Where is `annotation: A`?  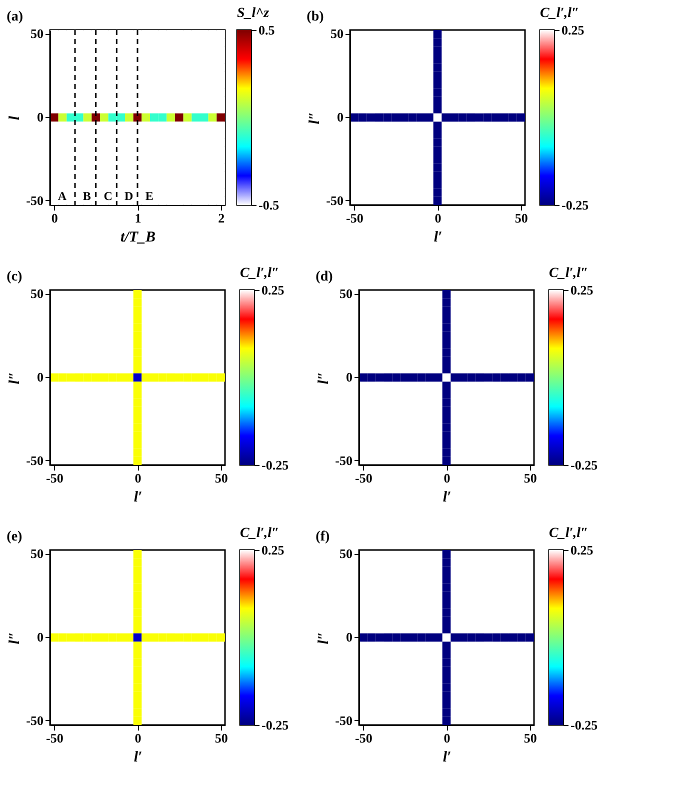 annotation: A is located at coordinates (62, 196).